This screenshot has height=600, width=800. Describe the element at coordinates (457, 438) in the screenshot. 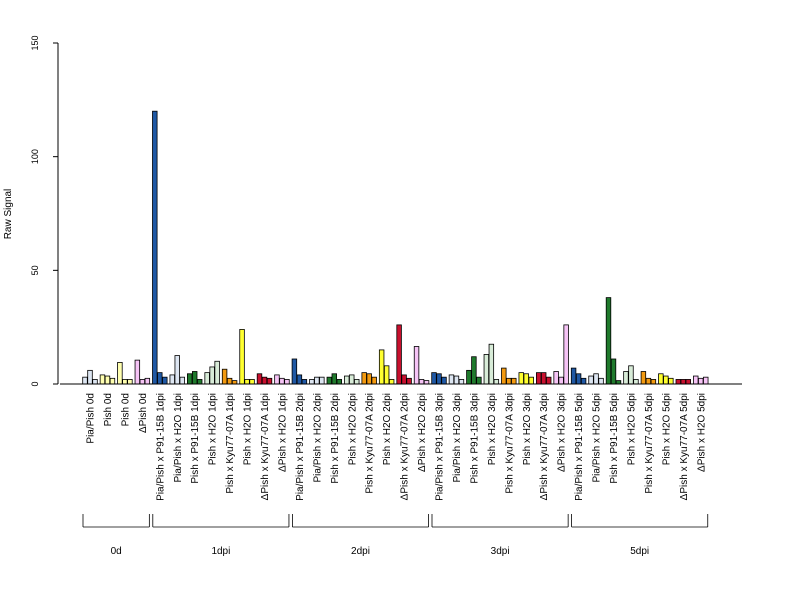

I see `x-tick-label: Pia/Pish x H2O 3dpi` at that location.